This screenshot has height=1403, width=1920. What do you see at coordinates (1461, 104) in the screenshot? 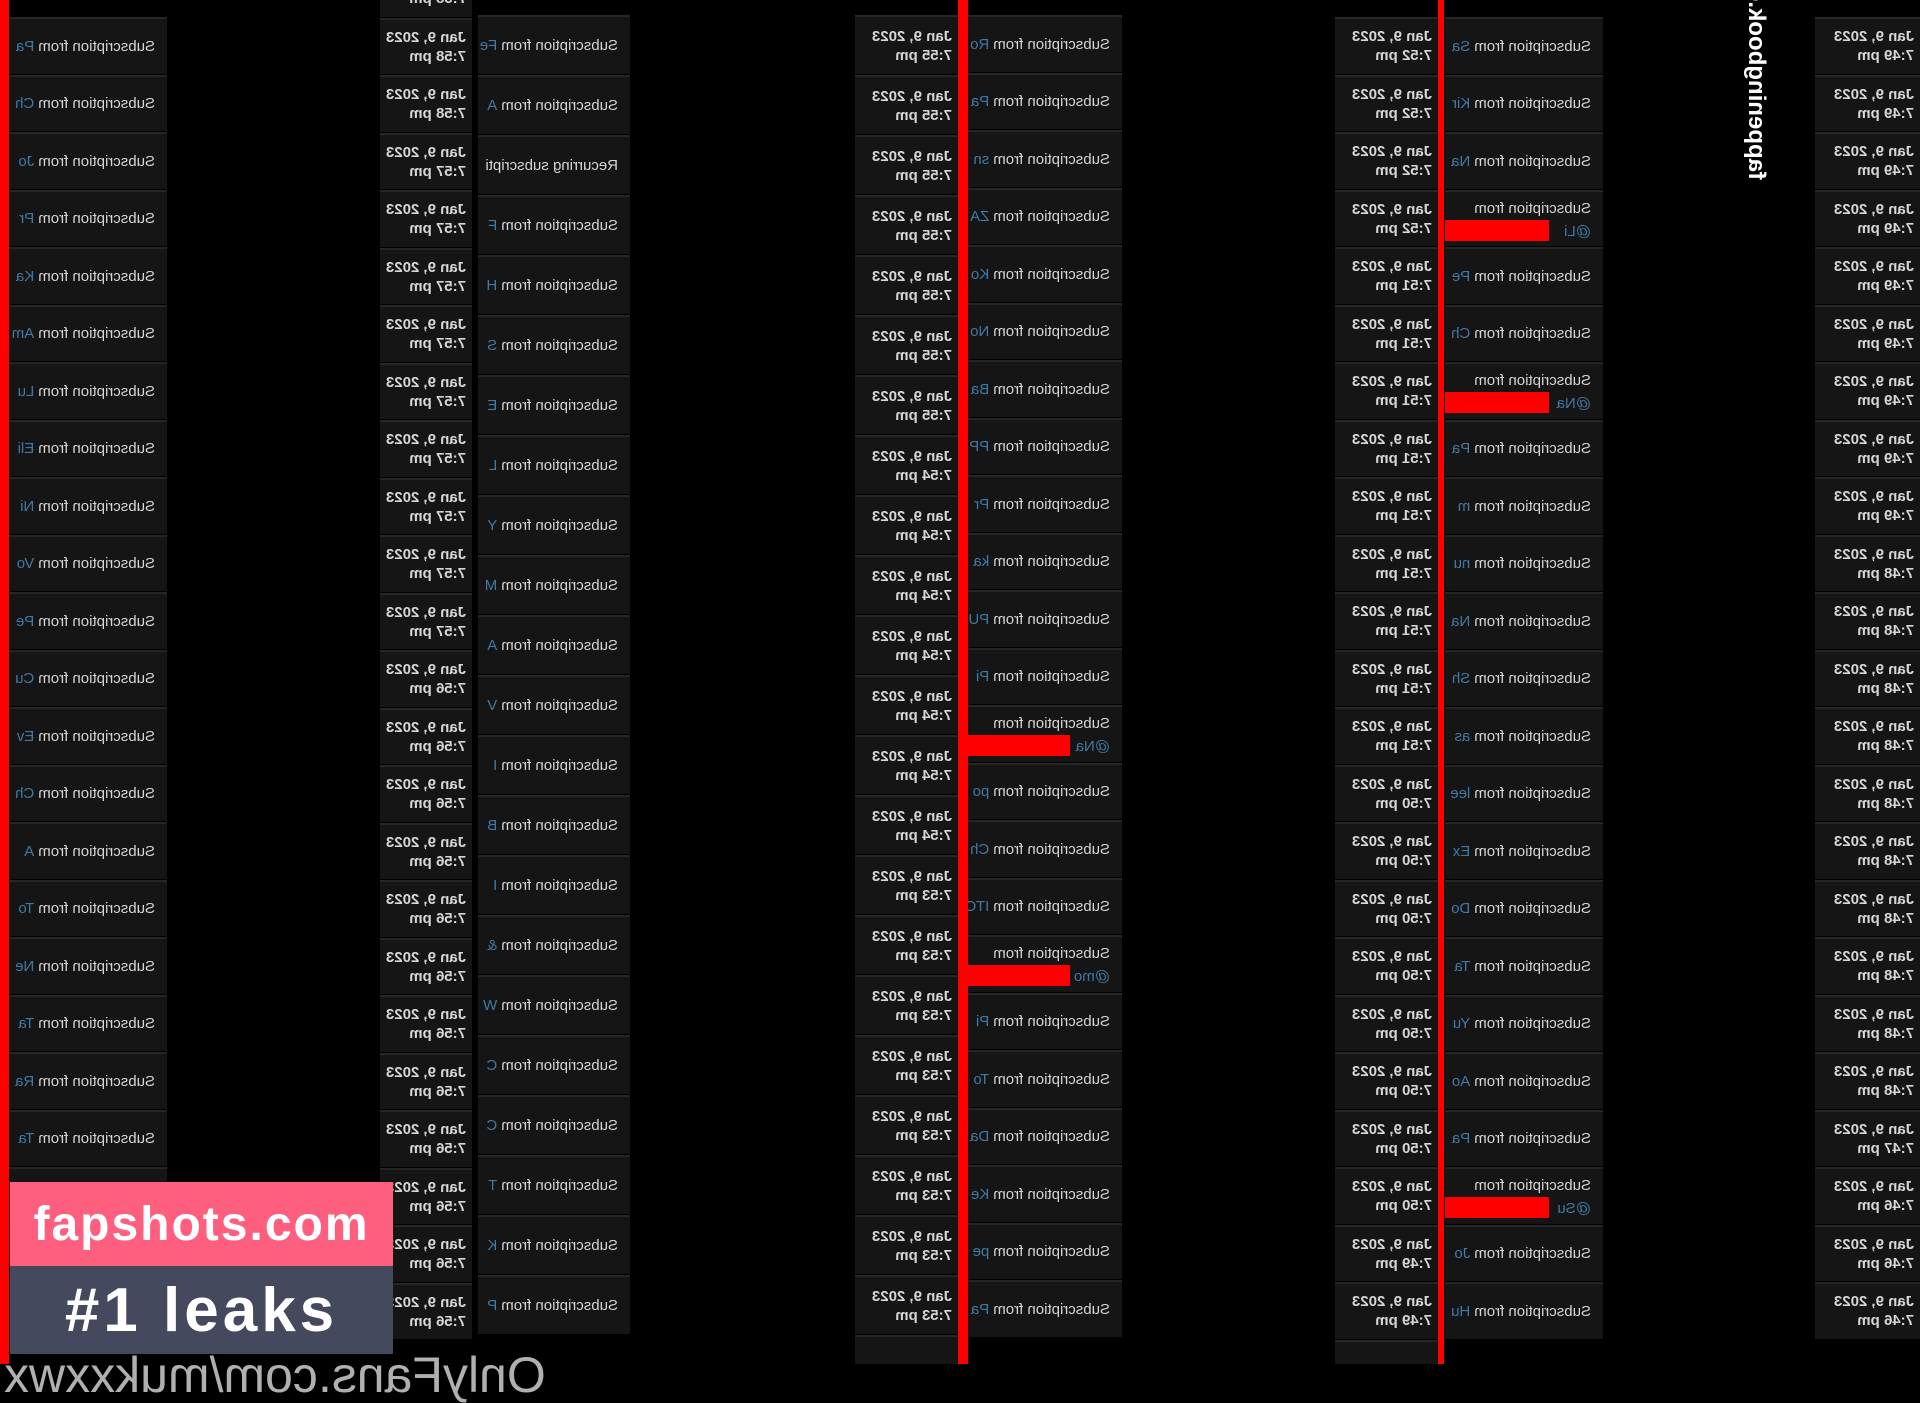
I see `subscriber-name-link: Kir` at bounding box center [1461, 104].